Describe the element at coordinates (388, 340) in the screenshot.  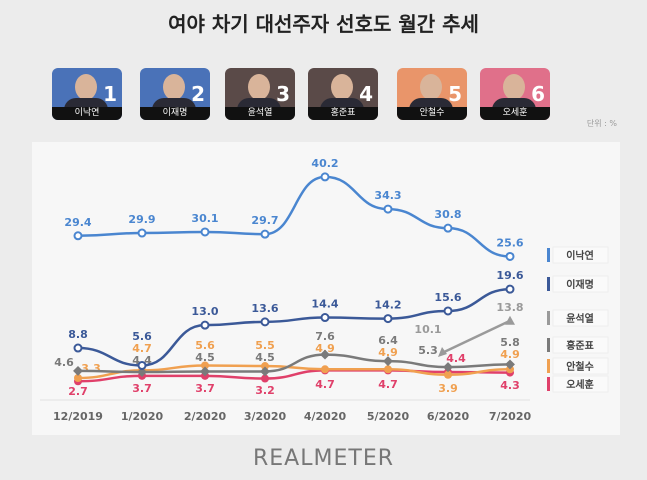
I see `data-label: 6.4` at that location.